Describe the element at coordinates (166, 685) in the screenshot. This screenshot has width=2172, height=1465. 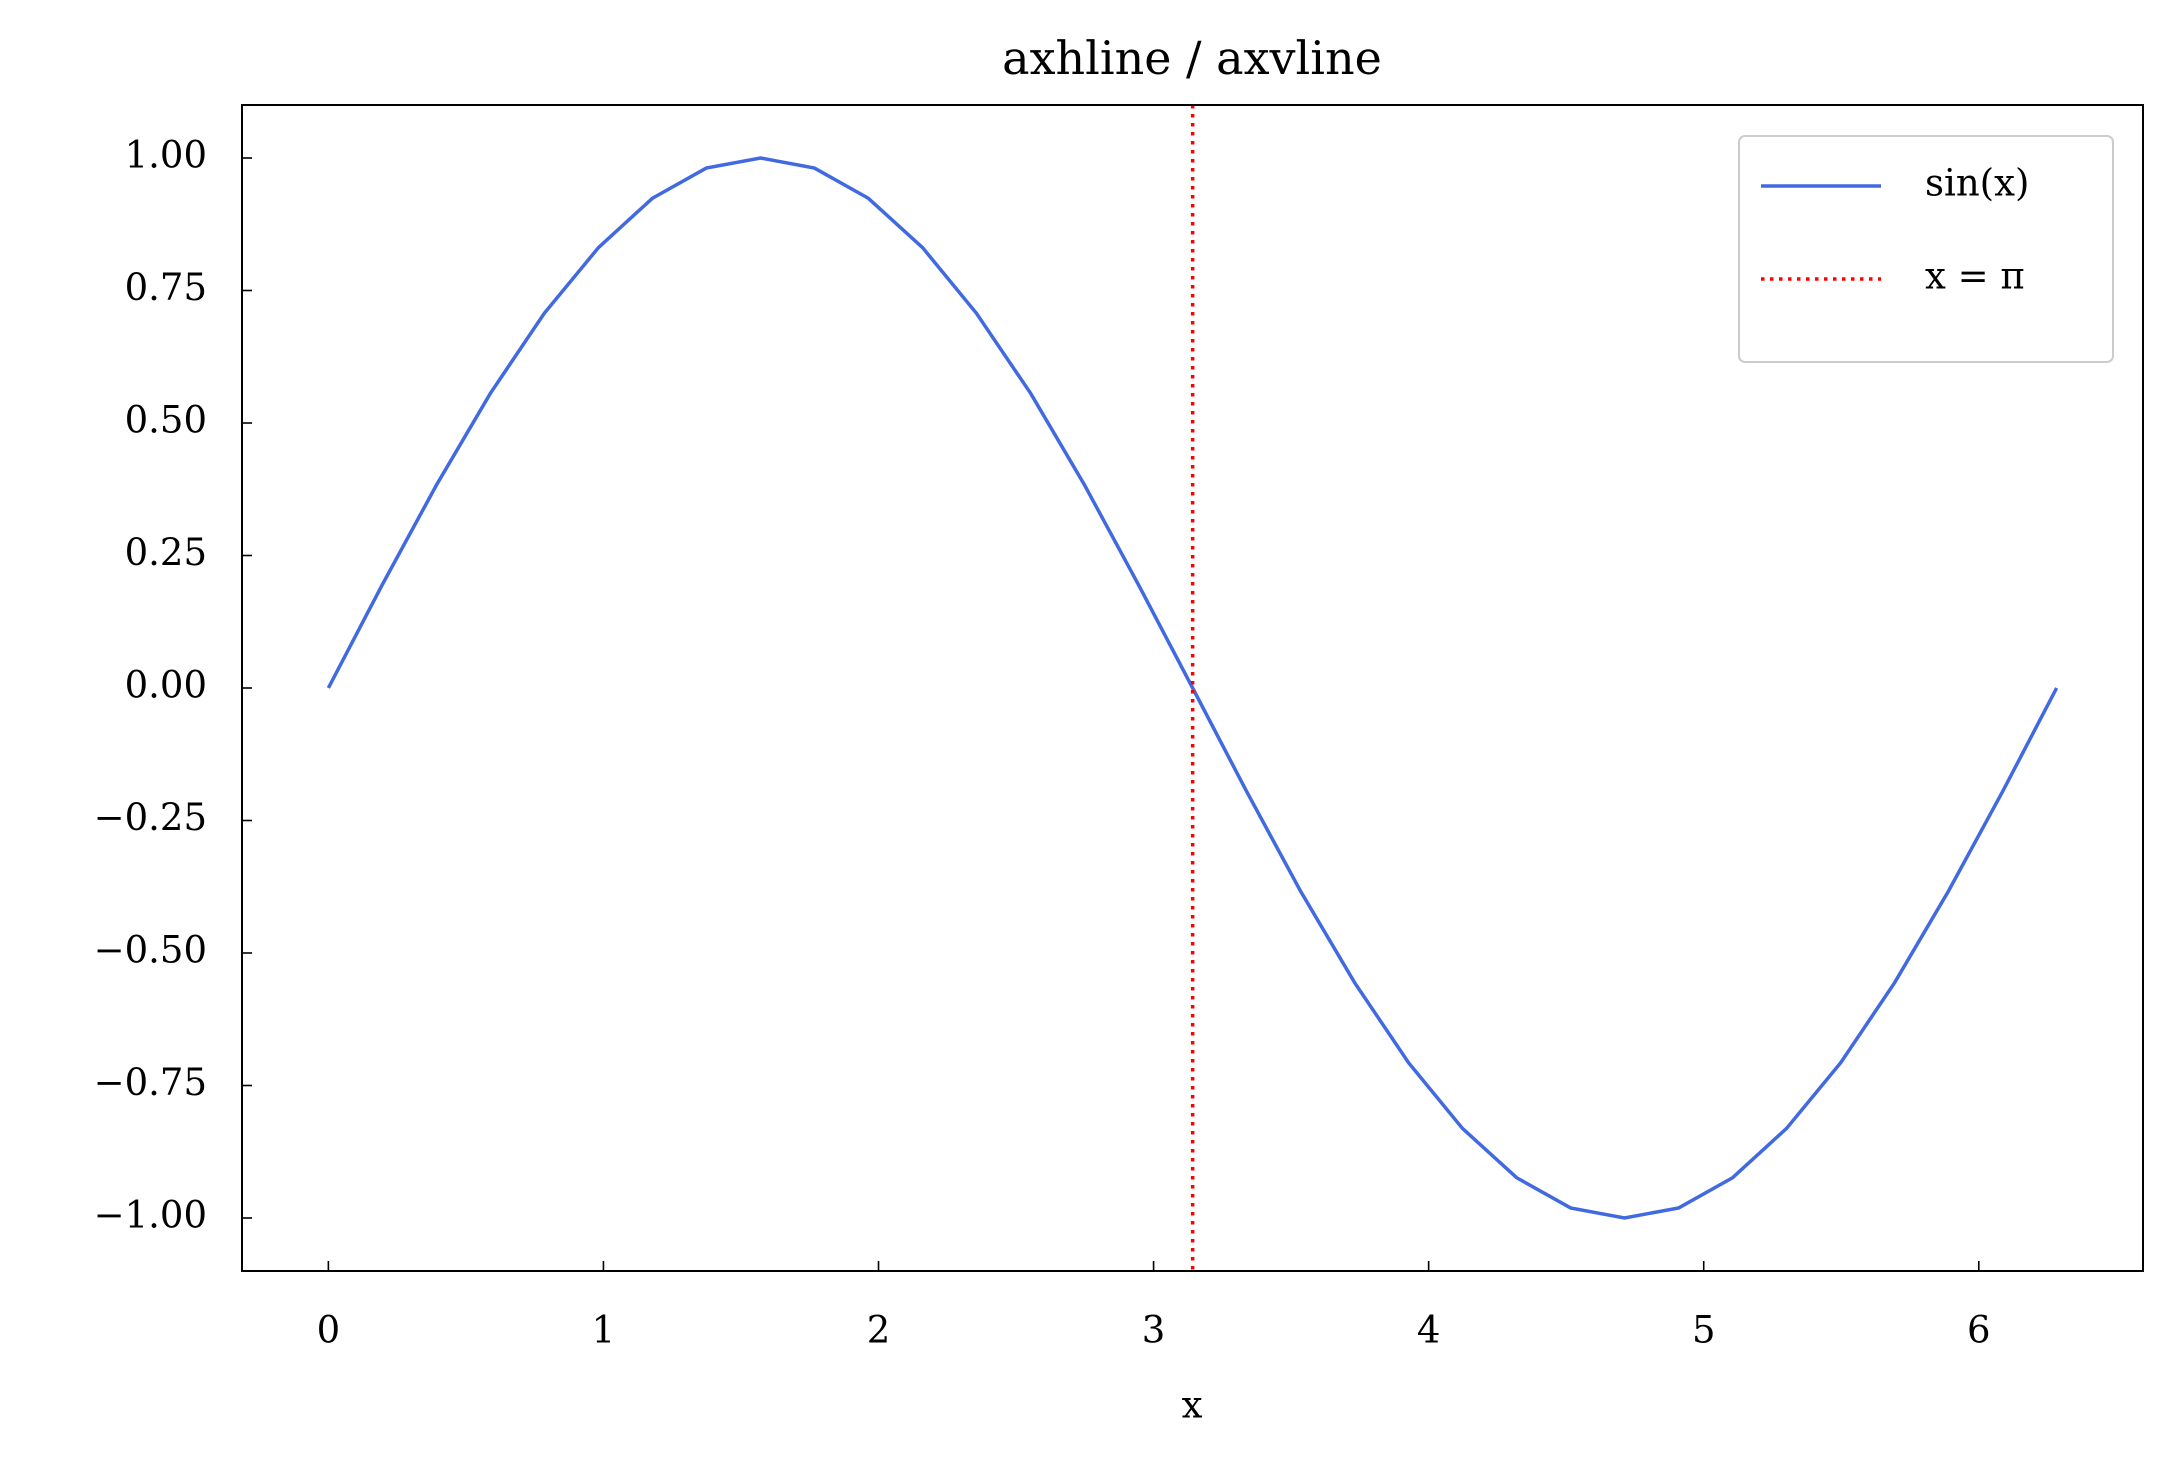
I see `y-tick-label: 0.00` at that location.